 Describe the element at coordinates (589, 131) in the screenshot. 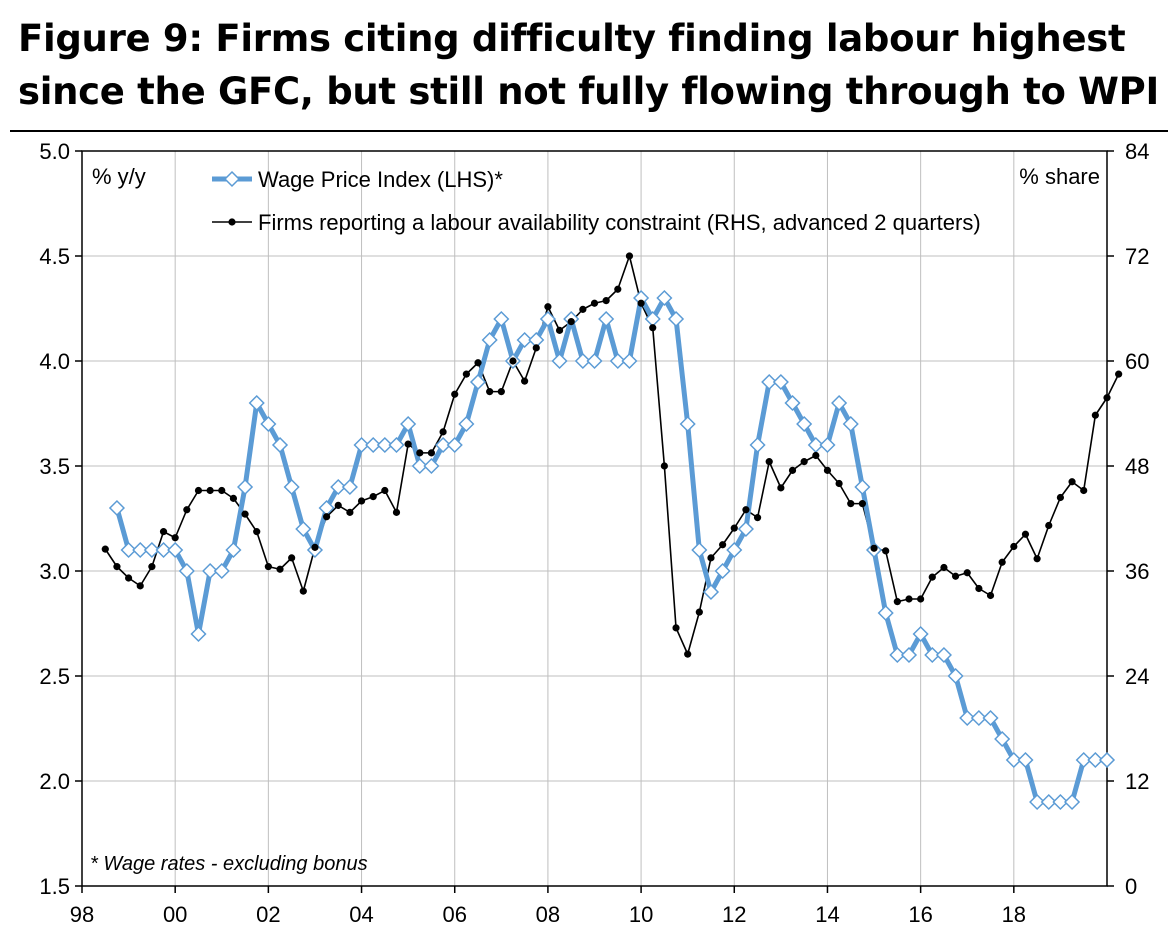

I see `title-divider` at that location.